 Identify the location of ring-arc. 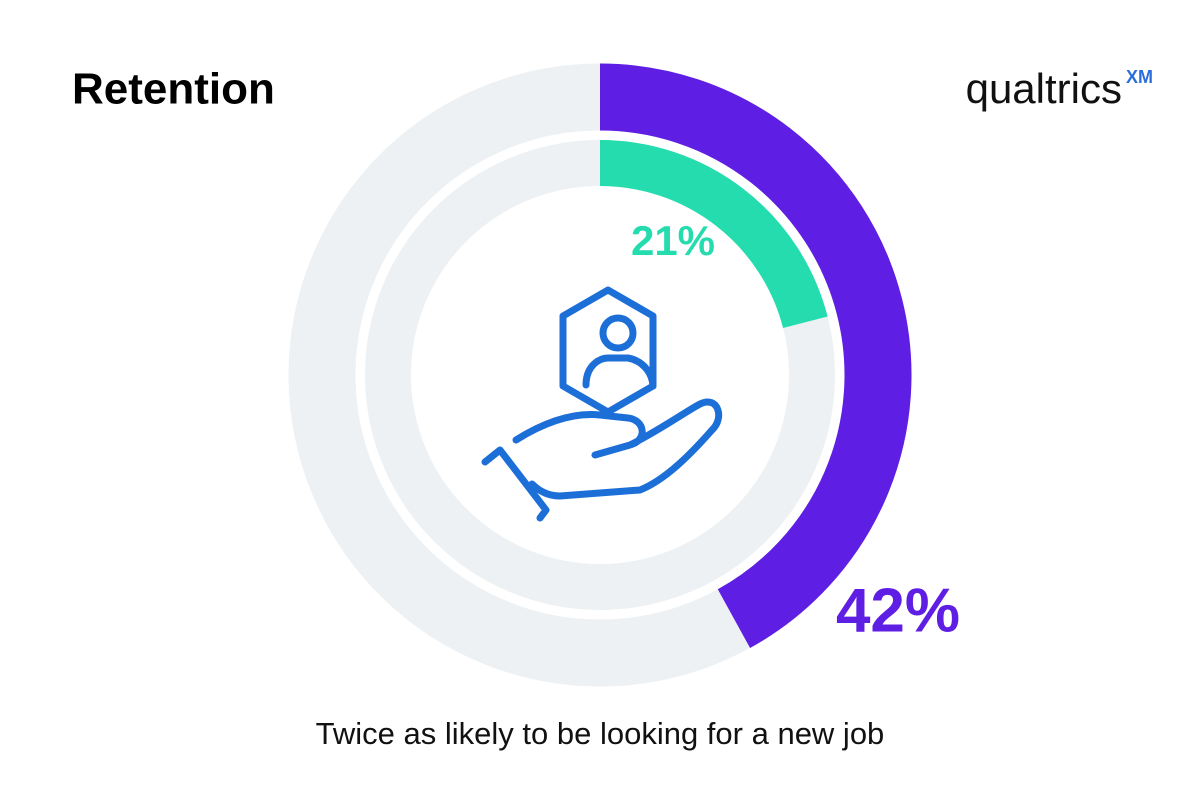
(713, 234).